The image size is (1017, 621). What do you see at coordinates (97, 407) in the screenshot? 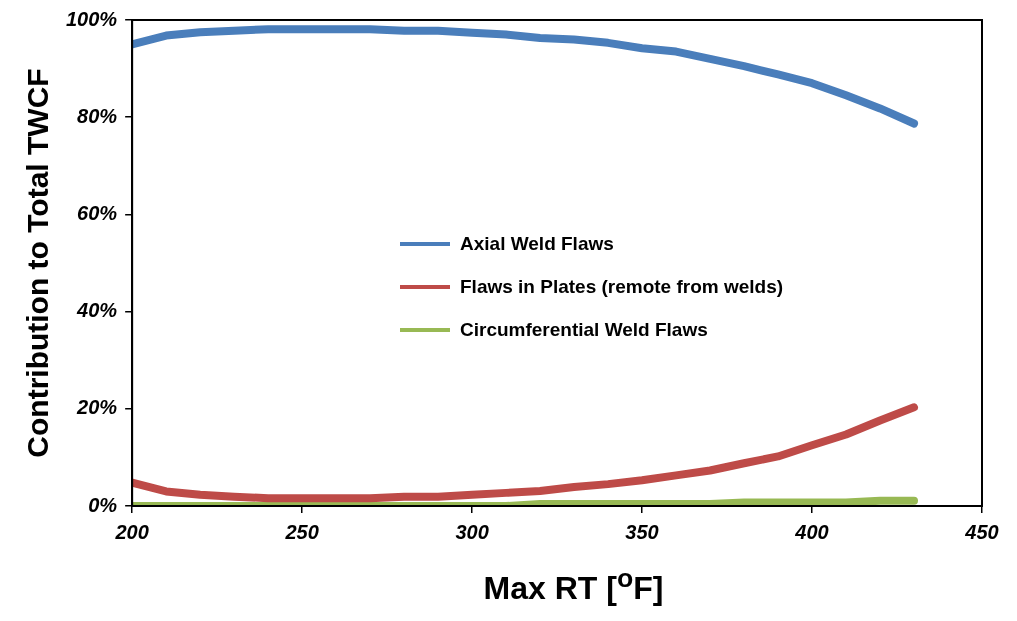
I see `y-tick-label: 20%` at bounding box center [97, 407].